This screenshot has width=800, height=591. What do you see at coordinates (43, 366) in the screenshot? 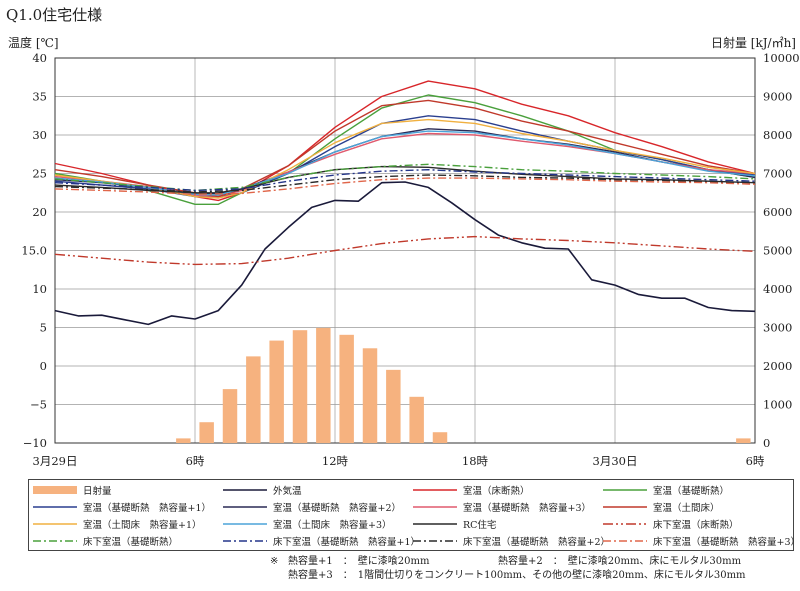
I see `y-left-tick-label: 0` at bounding box center [43, 366].